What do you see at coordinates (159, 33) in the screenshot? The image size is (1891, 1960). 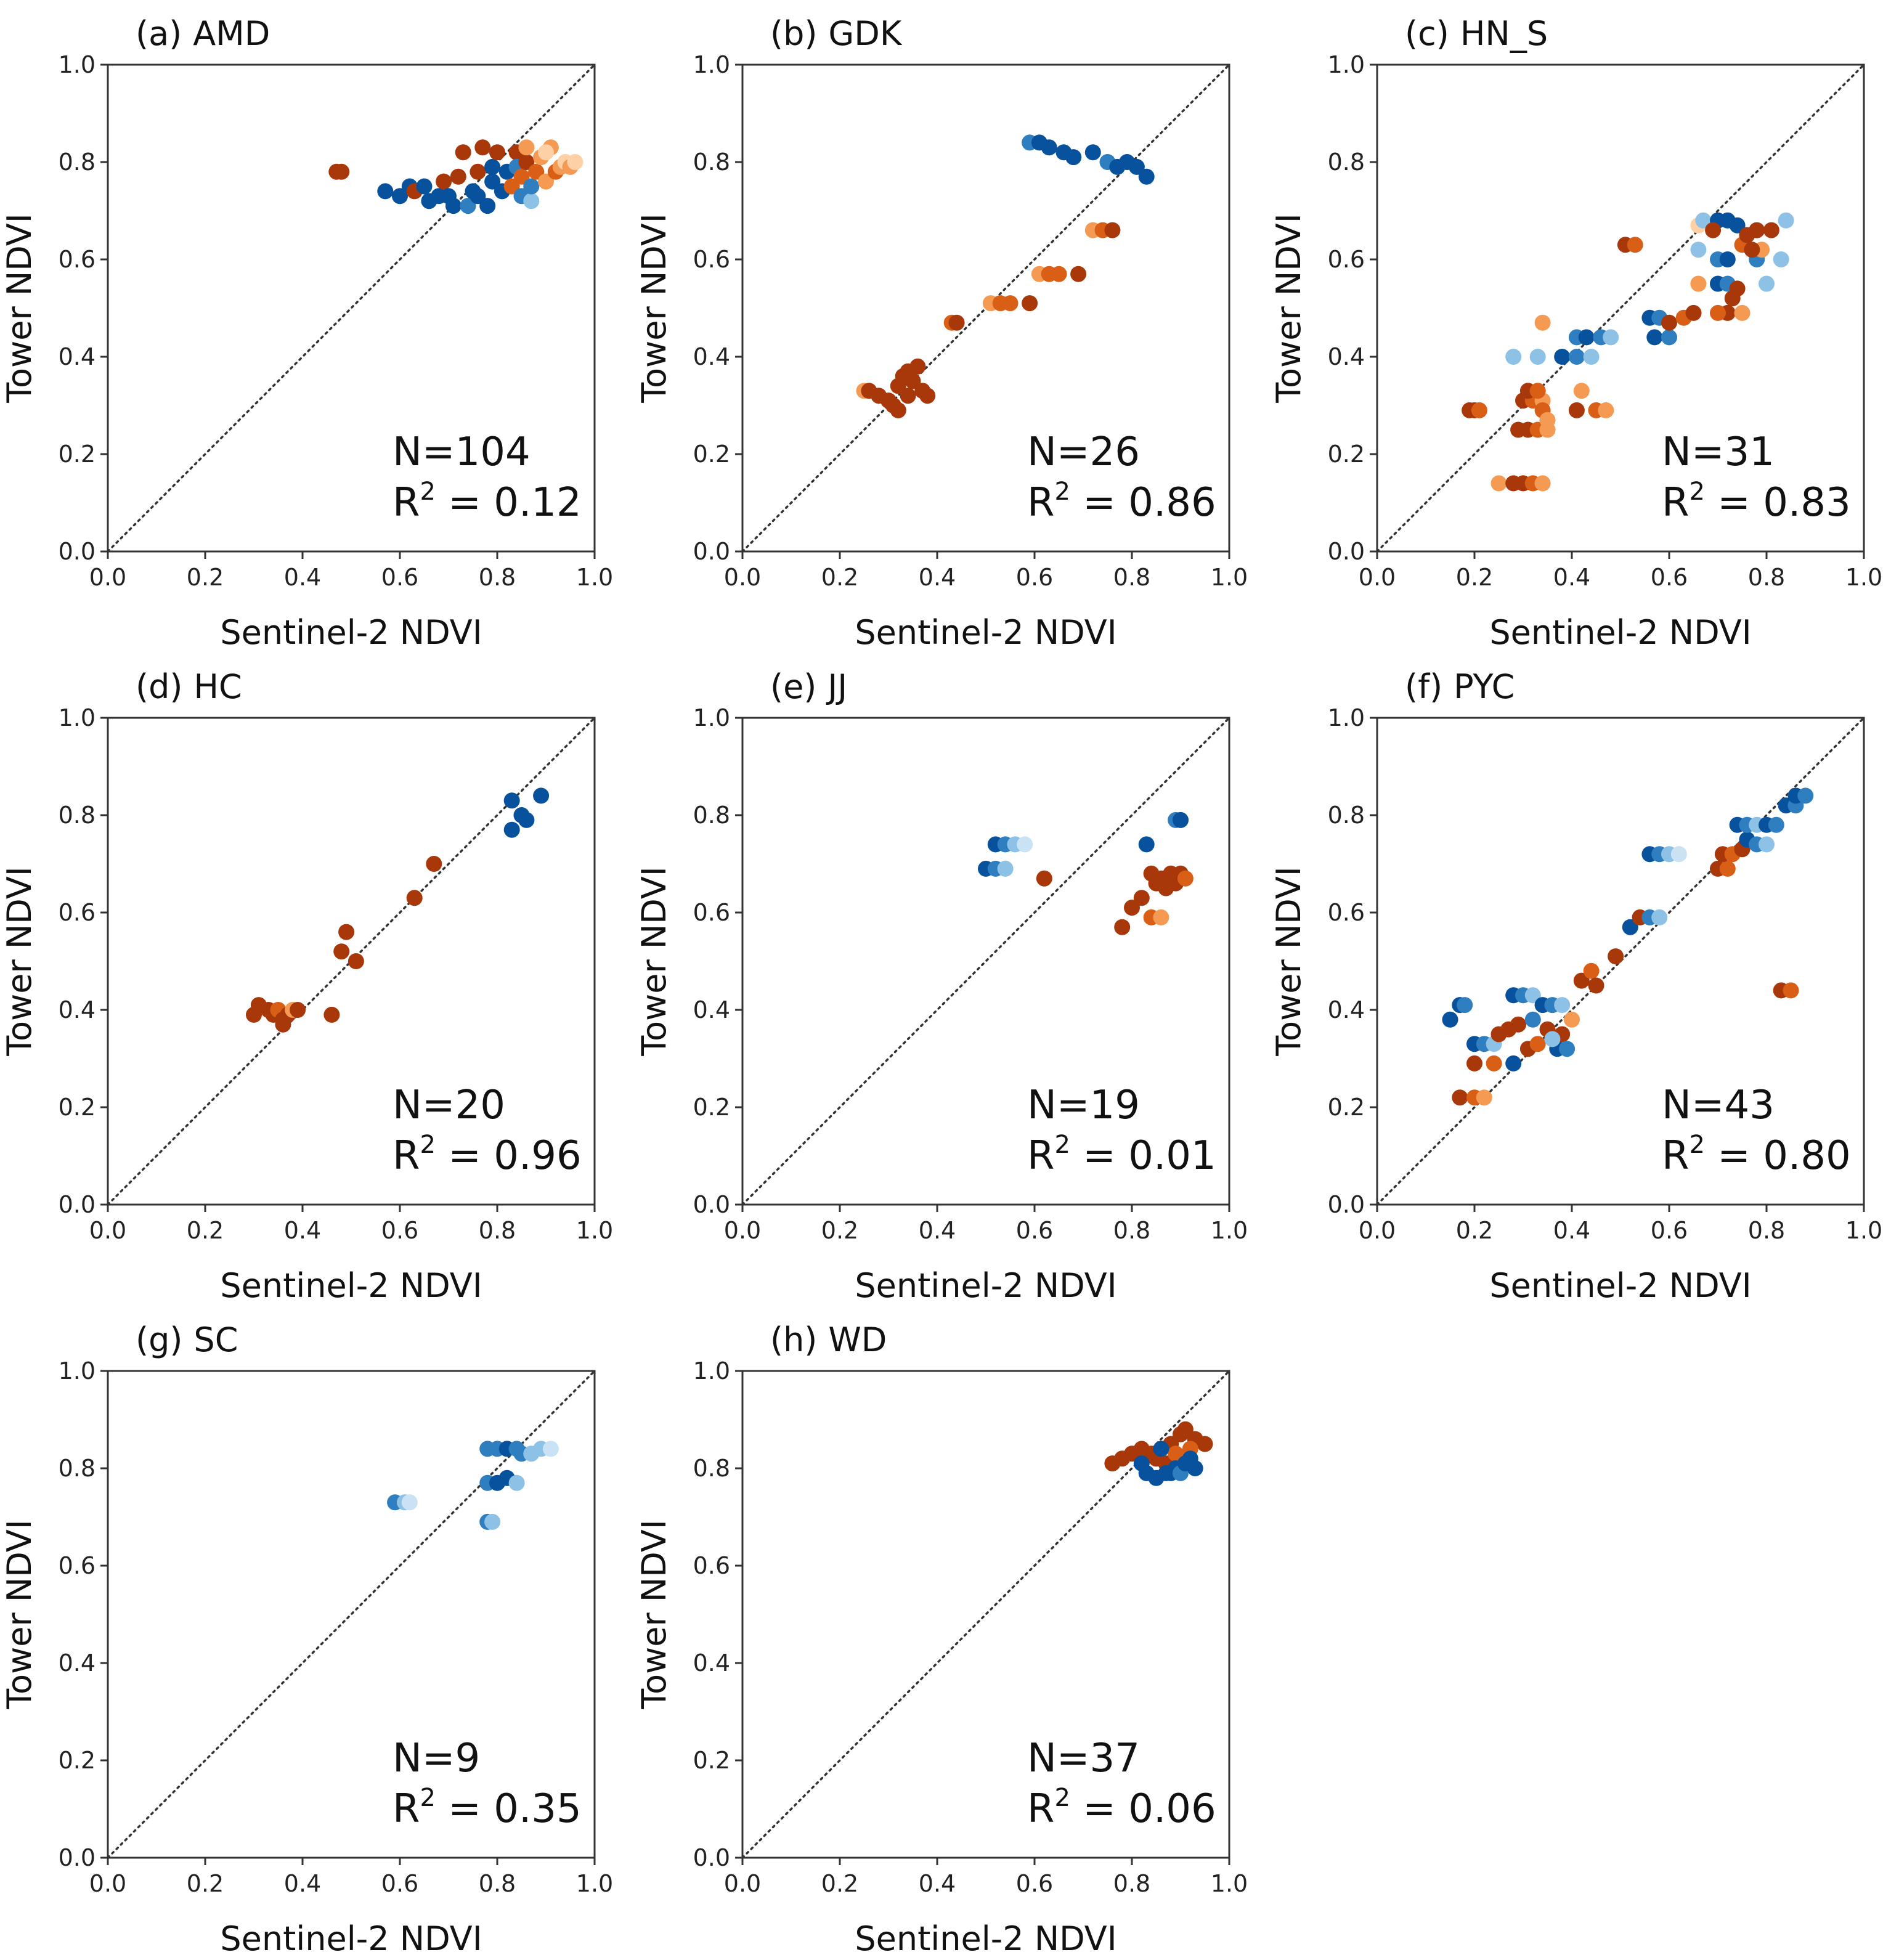 I see `panel-label: (a)` at bounding box center [159, 33].